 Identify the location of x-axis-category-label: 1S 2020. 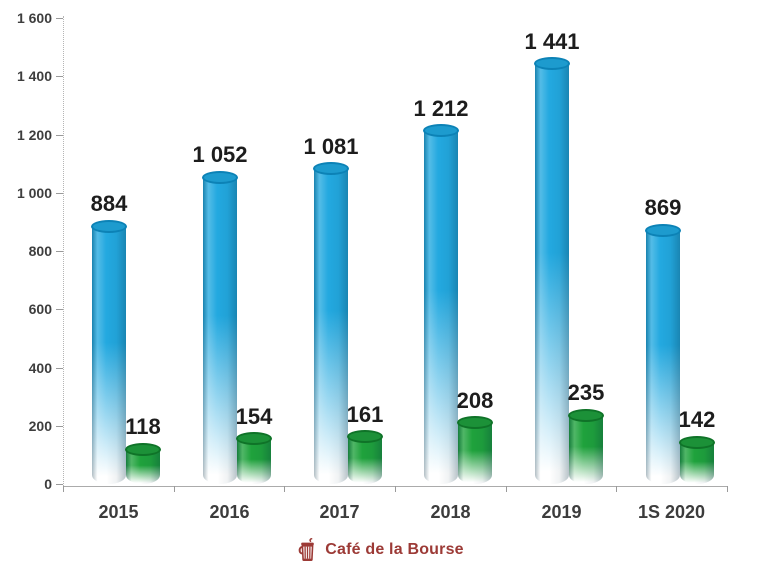
(671, 512).